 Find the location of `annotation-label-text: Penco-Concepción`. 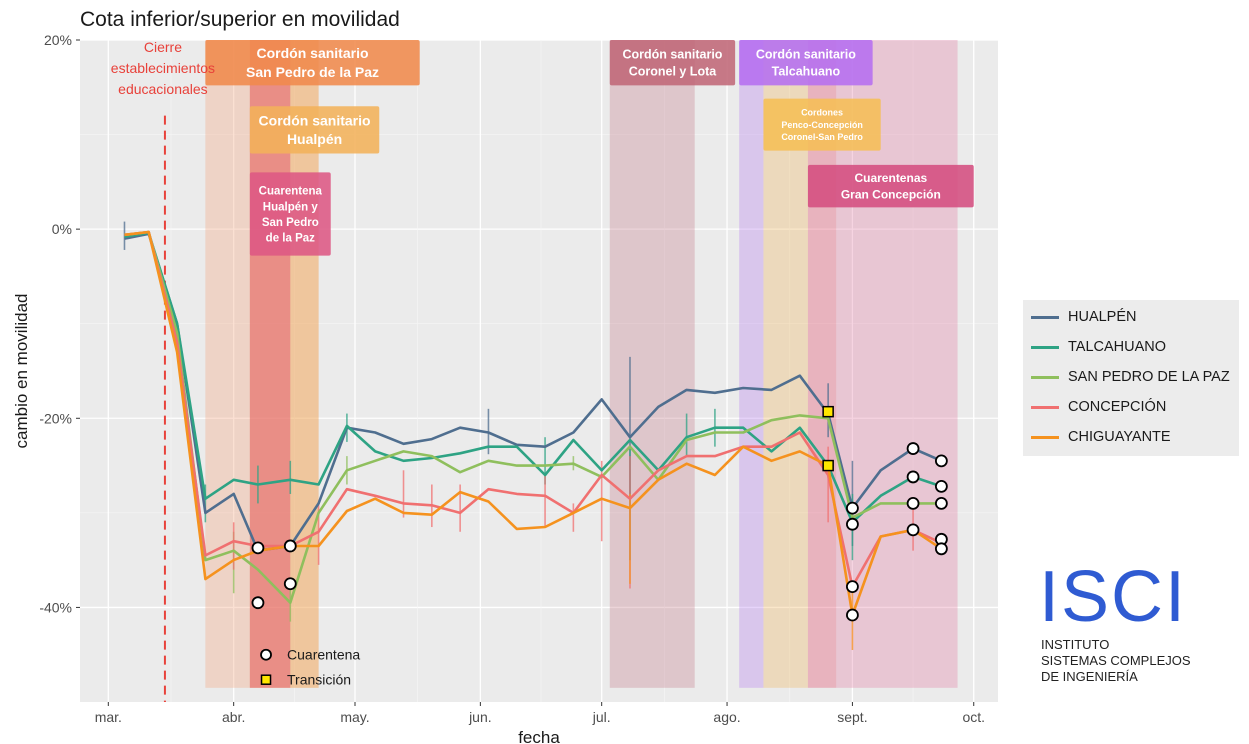

annotation-label-text: Penco-Concepción is located at coordinates (822, 125).